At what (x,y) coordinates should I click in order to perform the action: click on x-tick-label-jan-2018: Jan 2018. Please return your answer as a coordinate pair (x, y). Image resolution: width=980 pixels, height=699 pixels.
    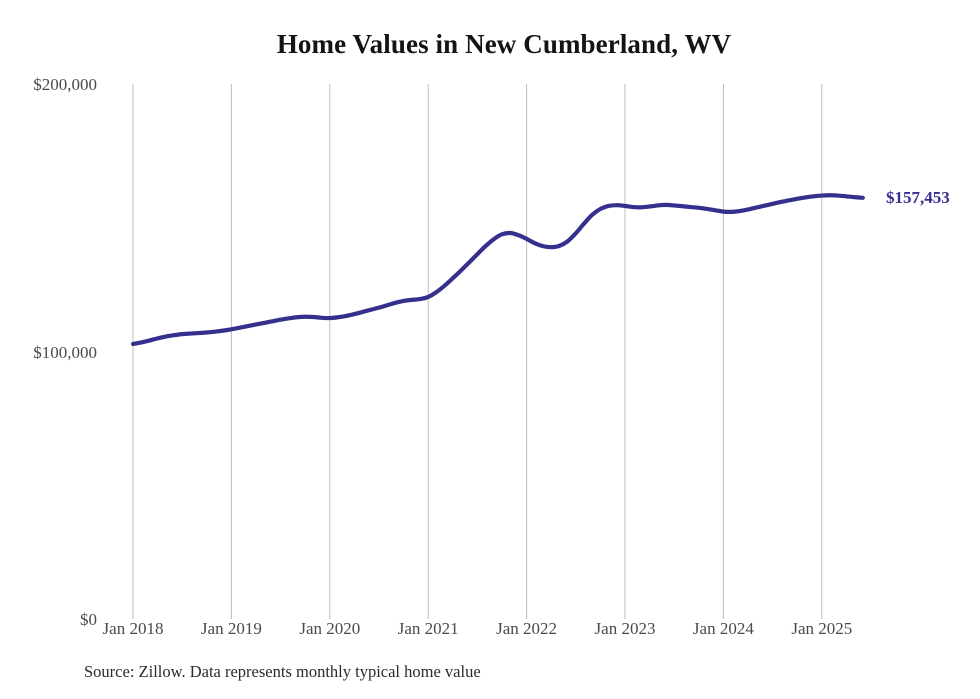
    Looking at the image, I should click on (133, 628).